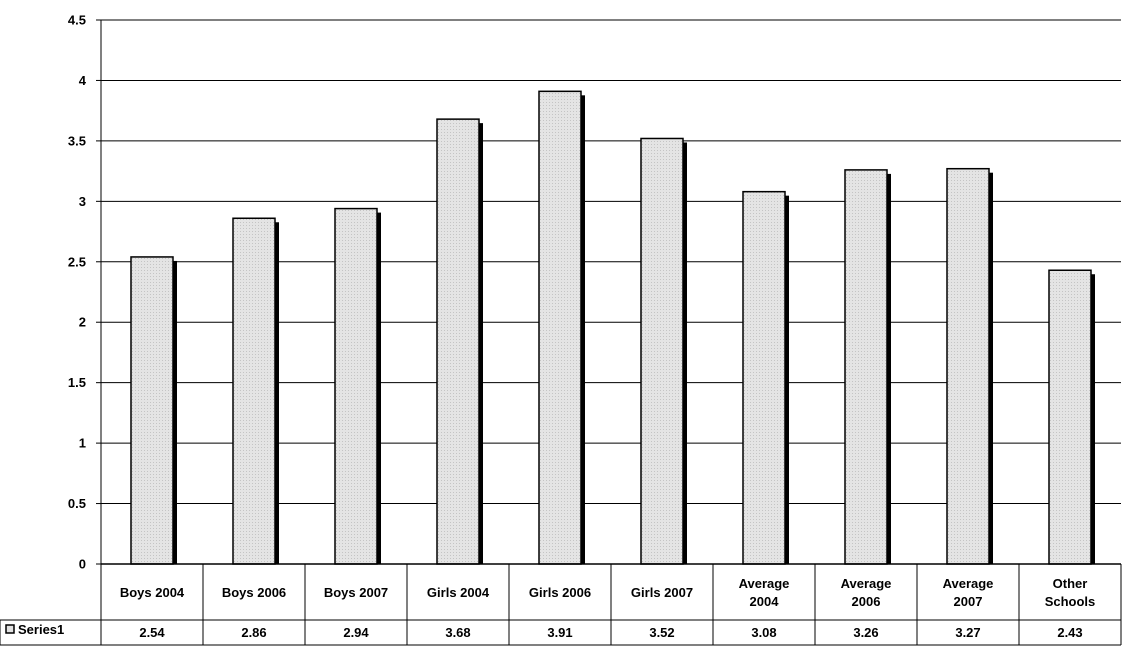 This screenshot has width=1125, height=646. I want to click on y-tick-label: 4.5, so click(77, 20).